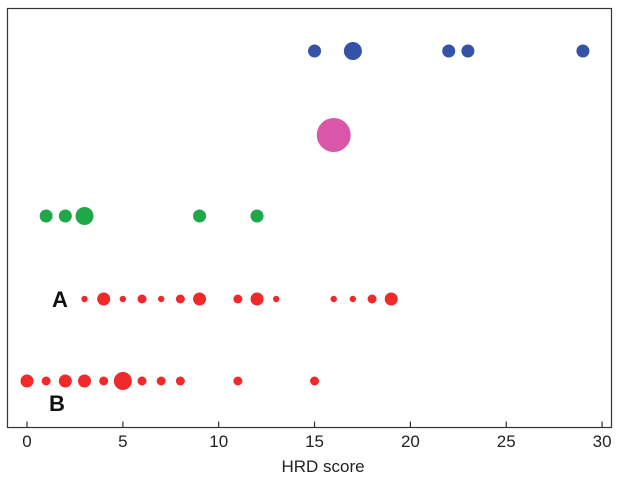 The height and width of the screenshot is (479, 617). What do you see at coordinates (353, 299) in the screenshot?
I see `data-point-row2-x17` at bounding box center [353, 299].